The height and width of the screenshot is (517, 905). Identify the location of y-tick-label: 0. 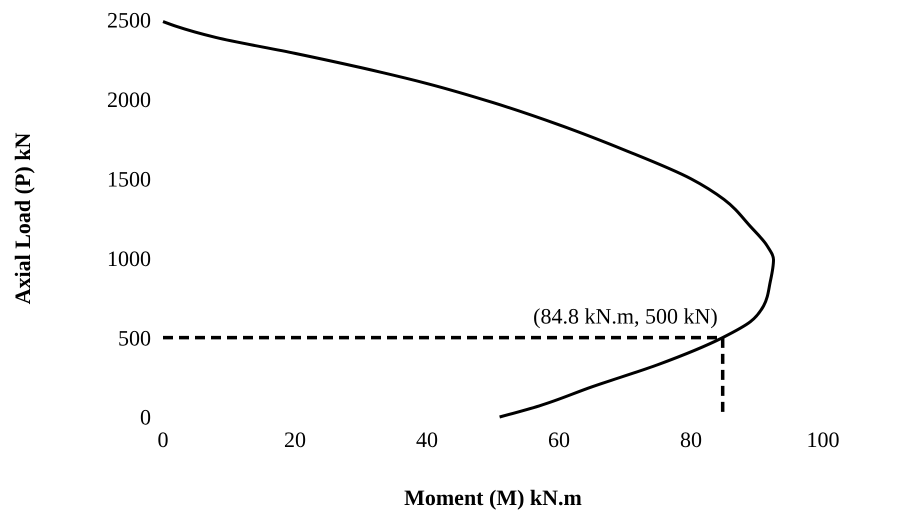
(145, 417).